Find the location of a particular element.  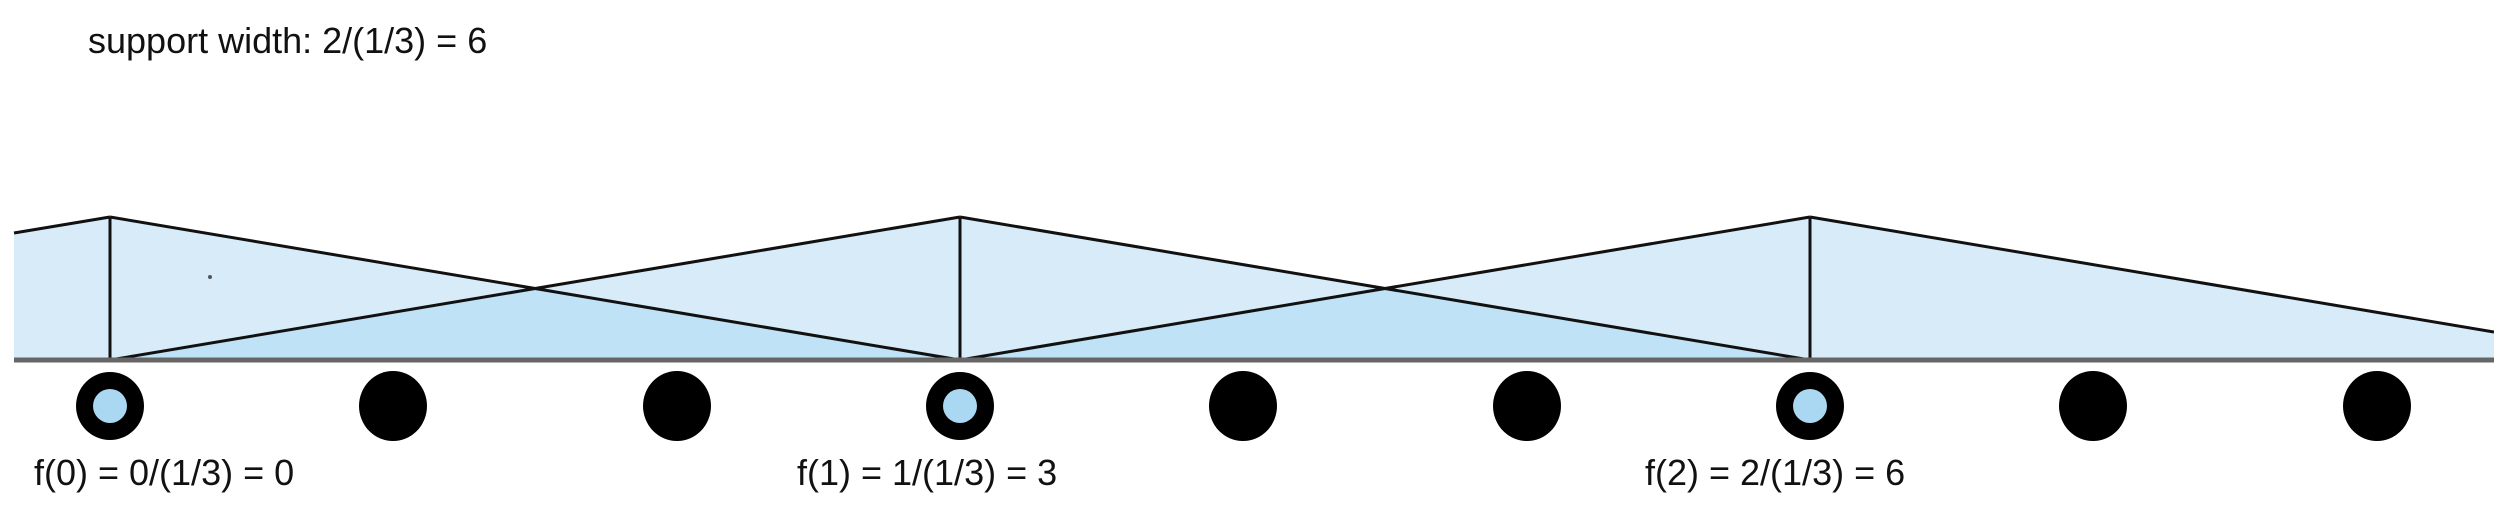

edge-2-down is located at coordinates (2151, 274).